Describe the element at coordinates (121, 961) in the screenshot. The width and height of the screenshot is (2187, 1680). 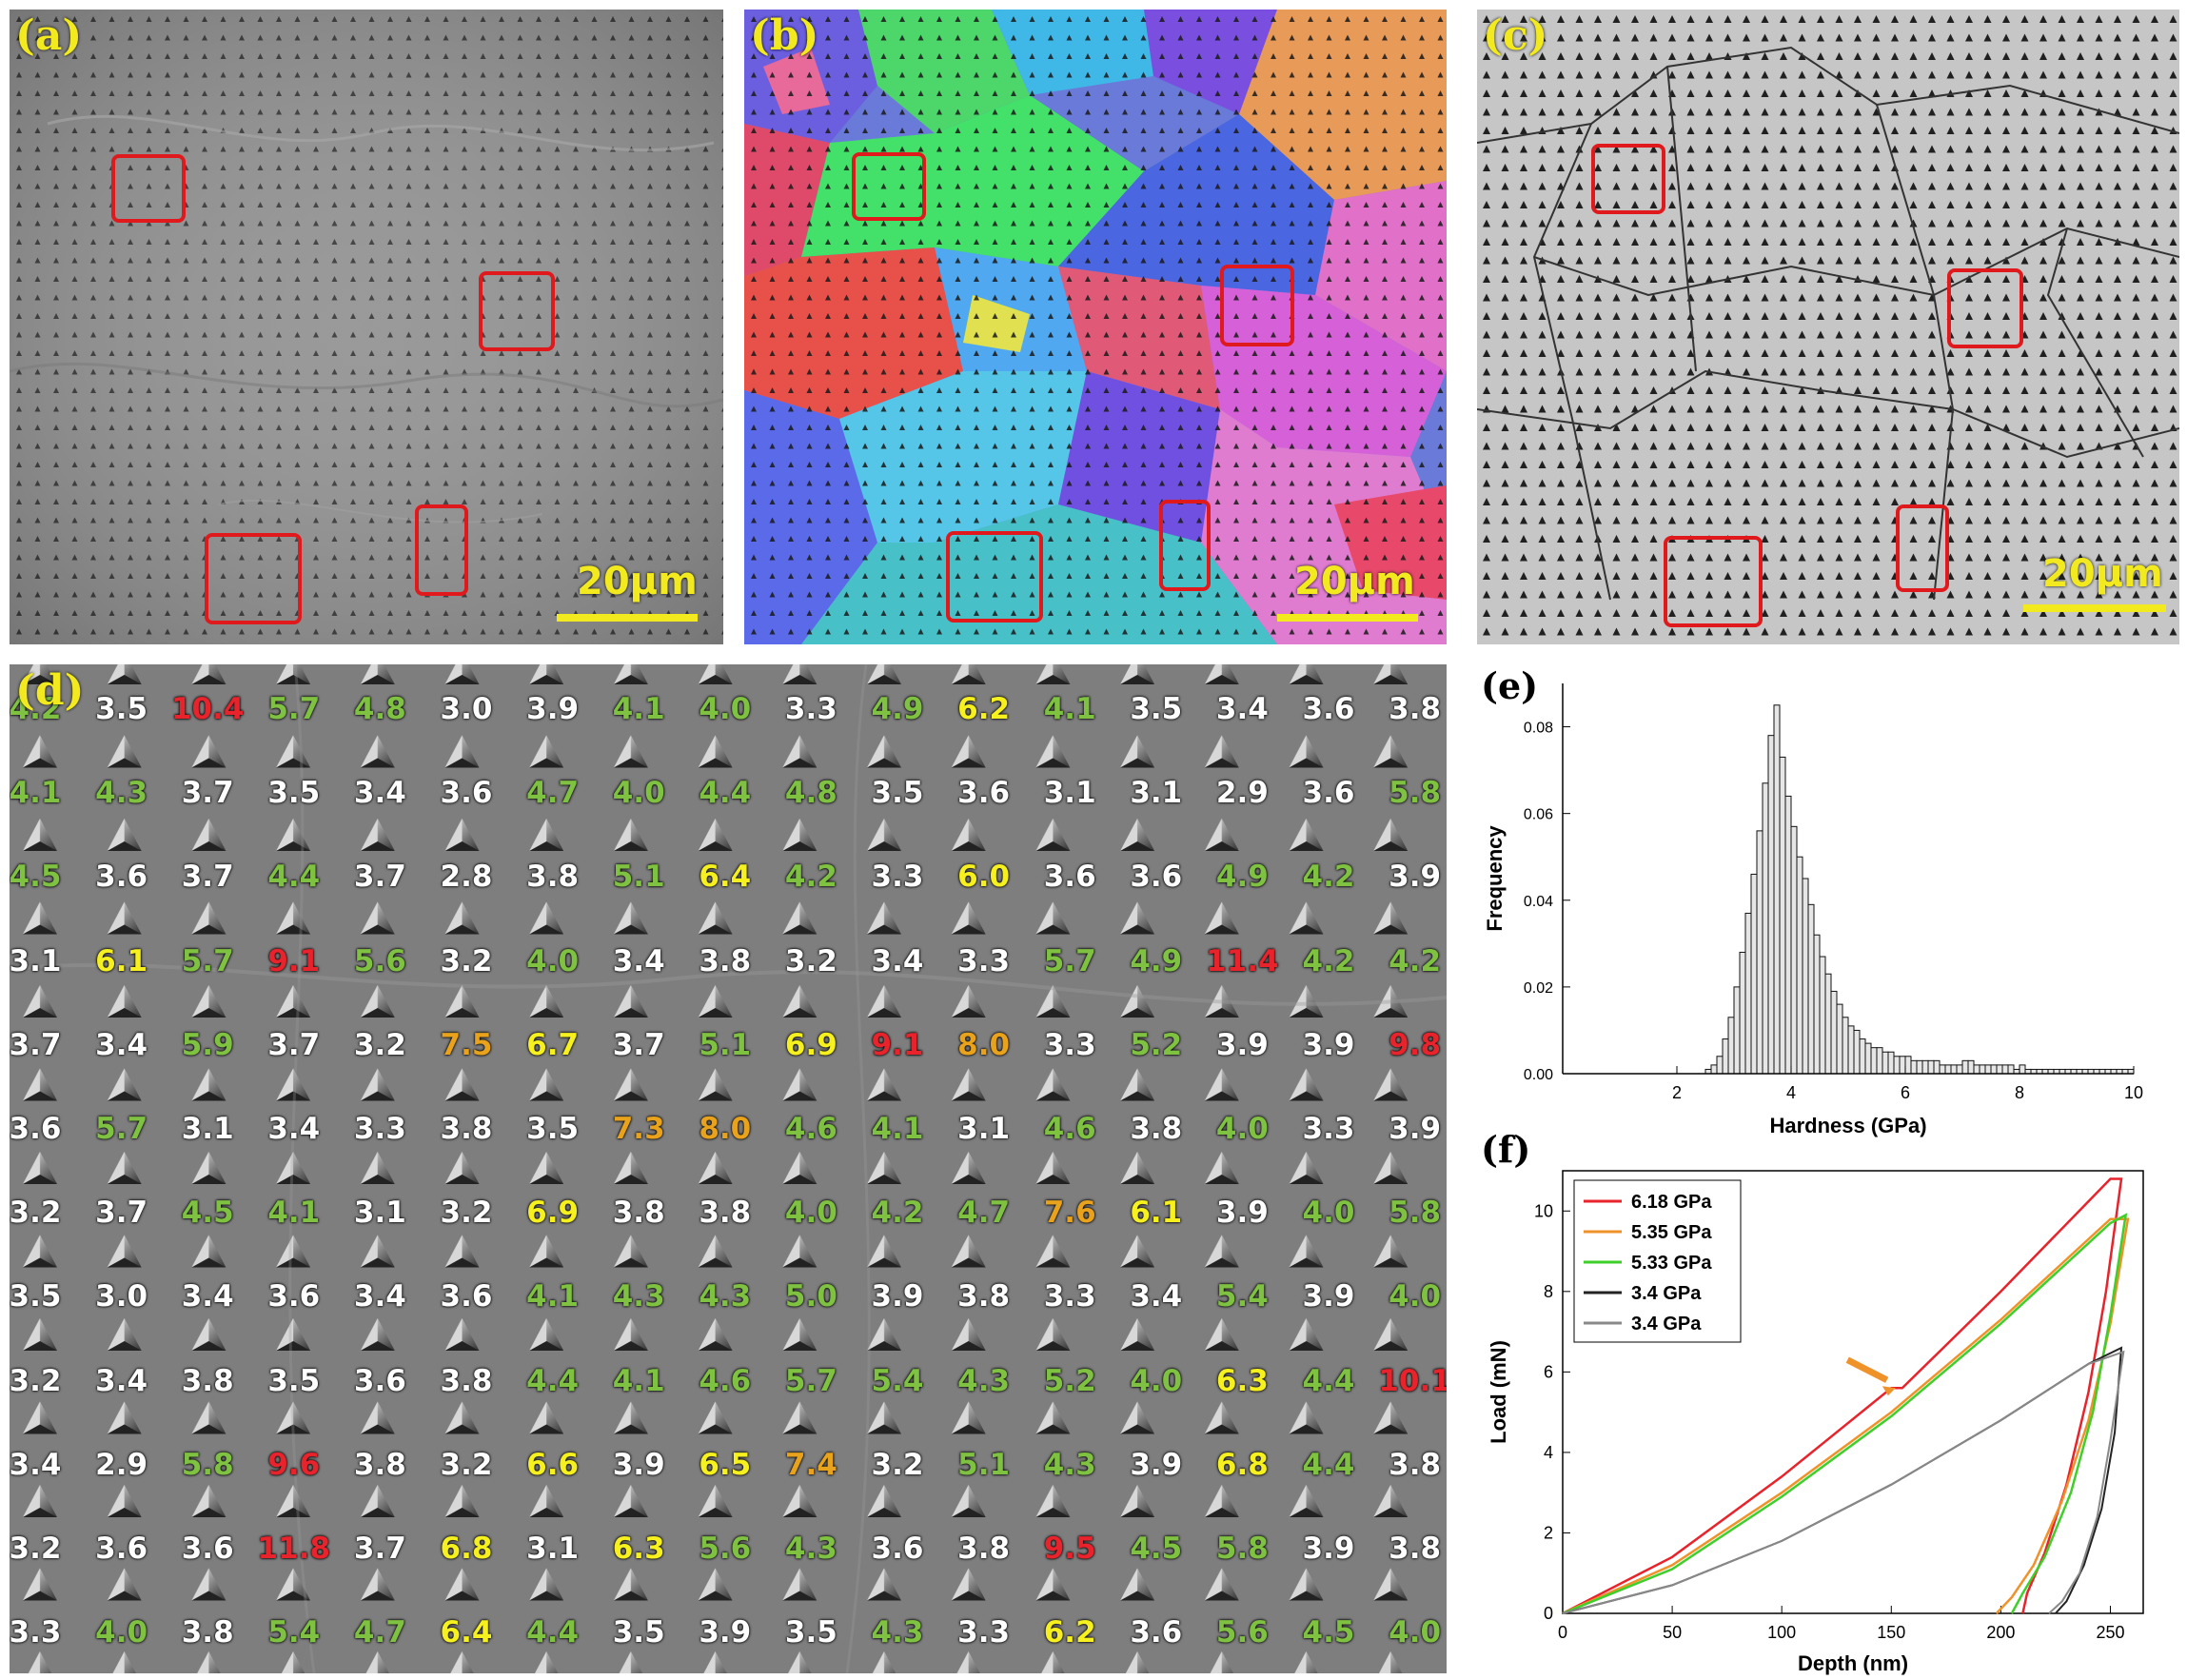
I see `hardness-value: 6.1` at that location.